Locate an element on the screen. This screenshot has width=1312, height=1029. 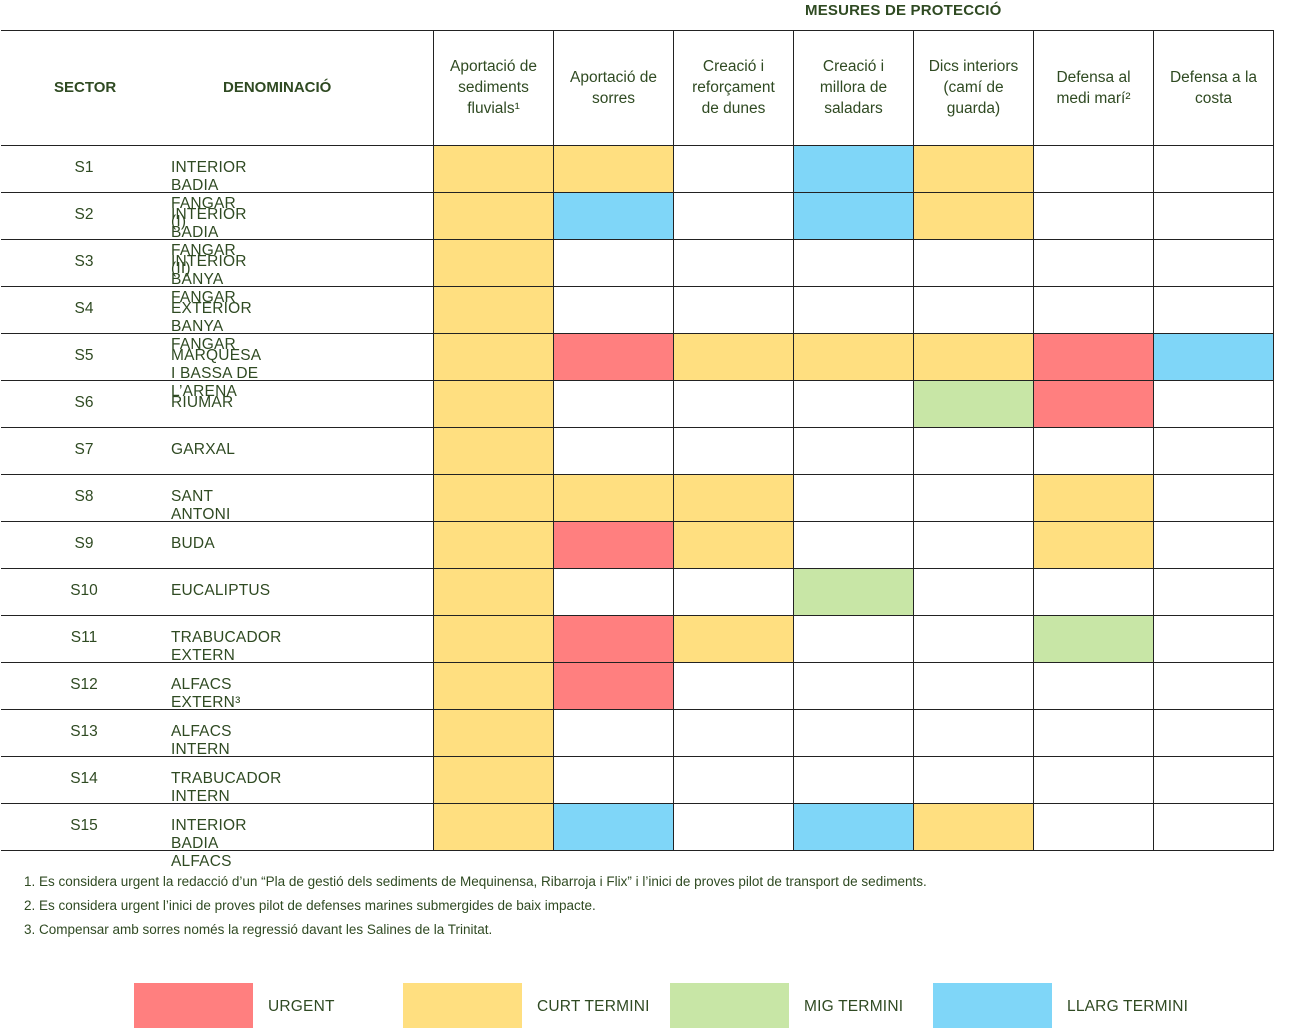
sector-code: S6 is located at coordinates (84, 402).